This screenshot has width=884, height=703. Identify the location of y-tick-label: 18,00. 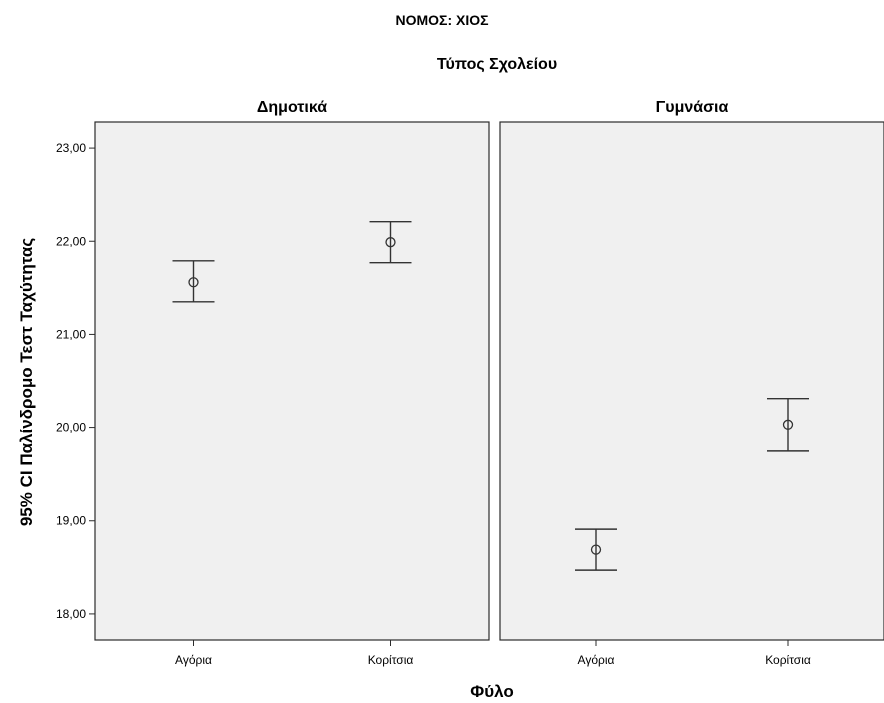
(71, 614).